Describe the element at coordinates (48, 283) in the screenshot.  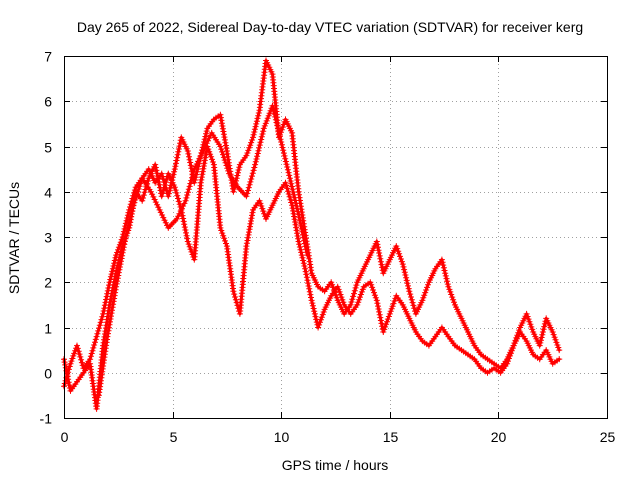
I see `y-tick-label: 2` at that location.